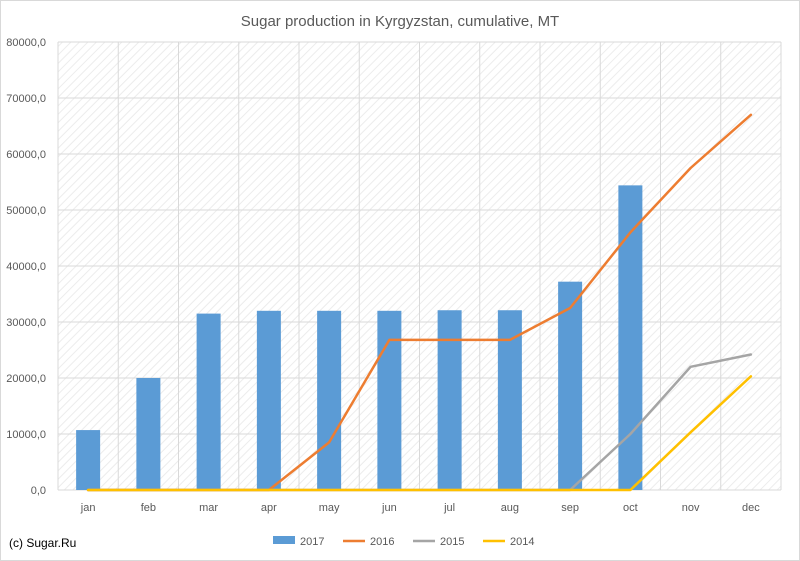 This screenshot has width=800, height=561. Describe the element at coordinates (26, 379) in the screenshot. I see `y-tick-label: 20000,0` at that location.